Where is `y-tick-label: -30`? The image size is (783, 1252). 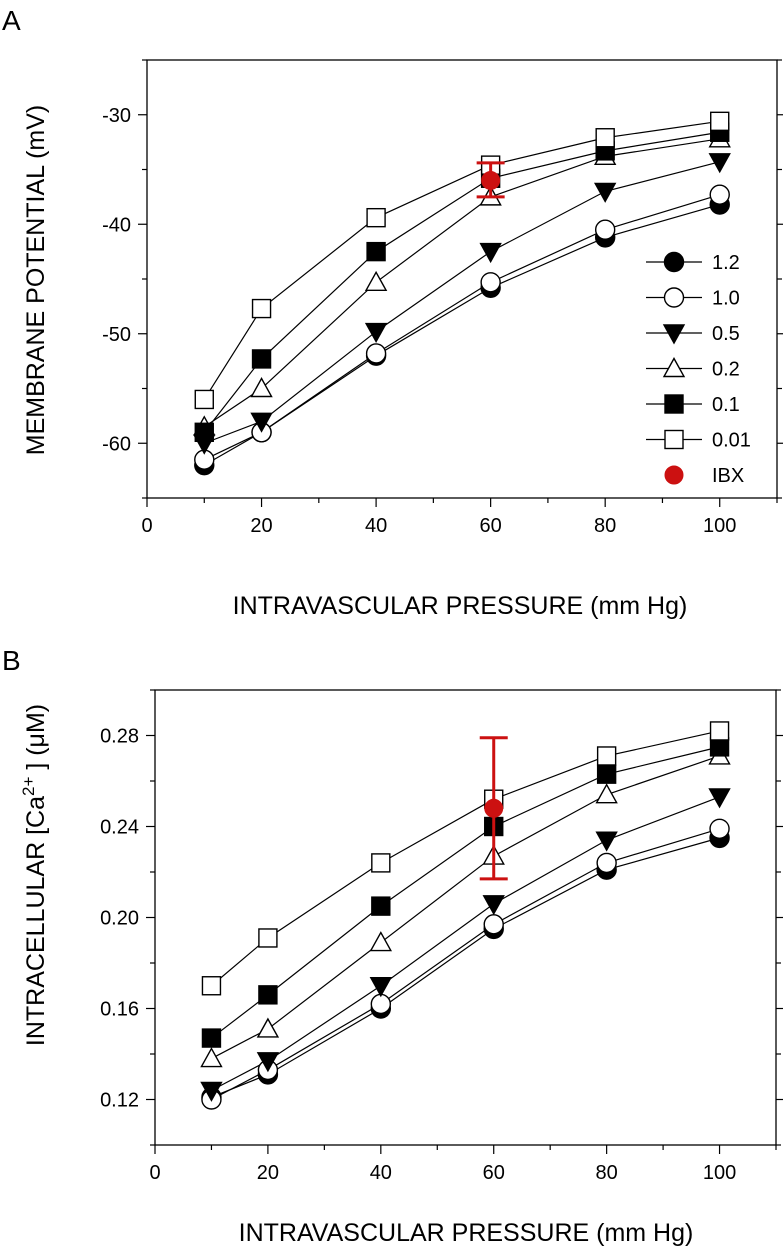
y-tick-label: -30 is located at coordinates (116, 116).